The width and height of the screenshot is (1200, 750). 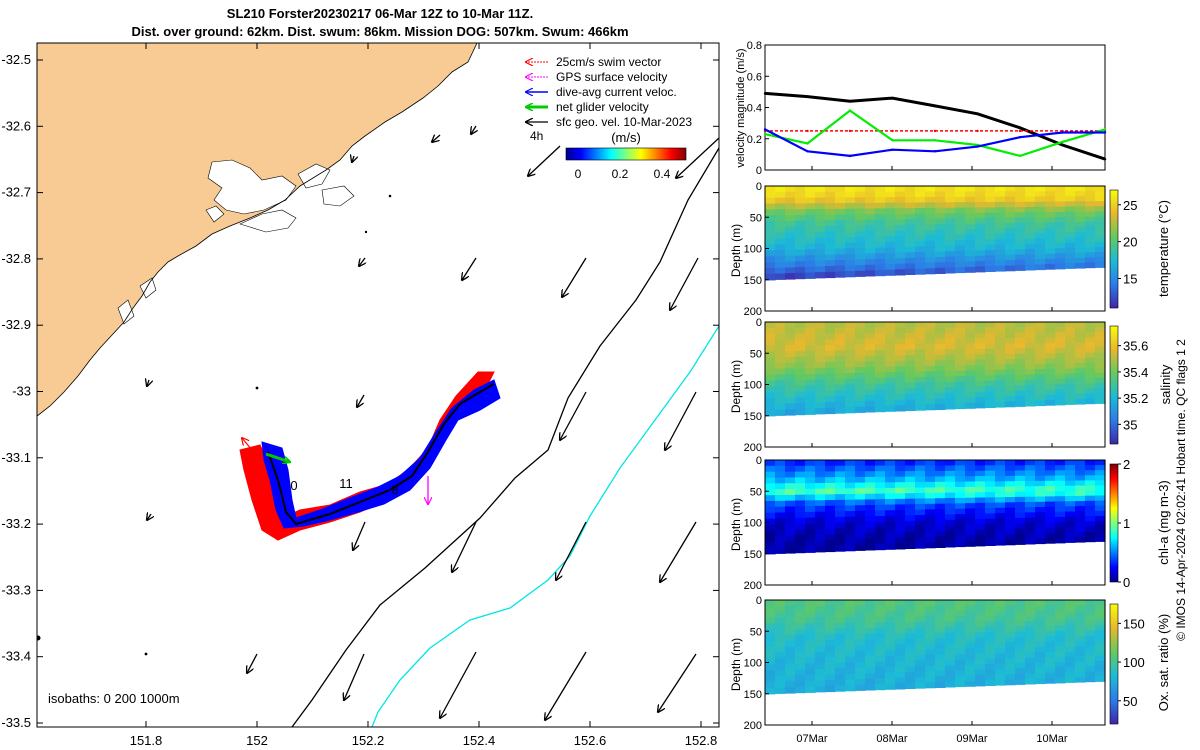 What do you see at coordinates (753, 281) in the screenshot?
I see `depth-tick-label: 150` at bounding box center [753, 281].